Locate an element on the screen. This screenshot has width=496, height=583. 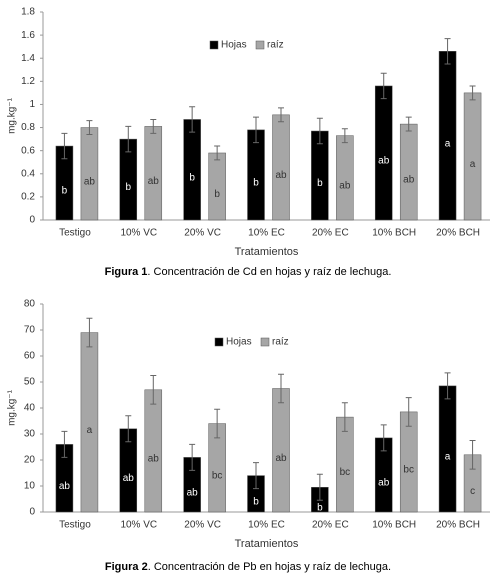
y-tick-label: 1.4 is located at coordinates (28, 58).